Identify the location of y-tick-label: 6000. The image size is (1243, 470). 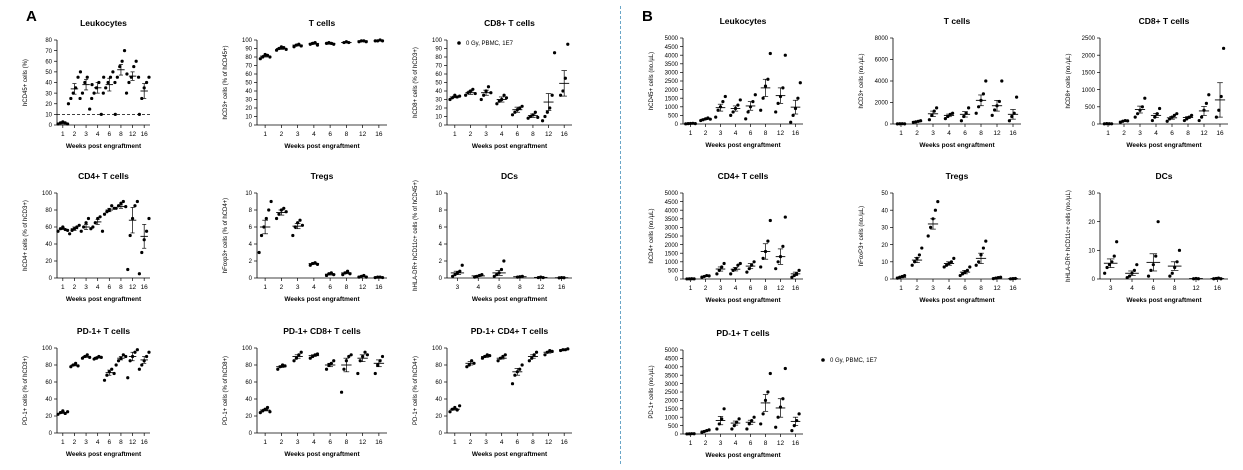
(882, 61).